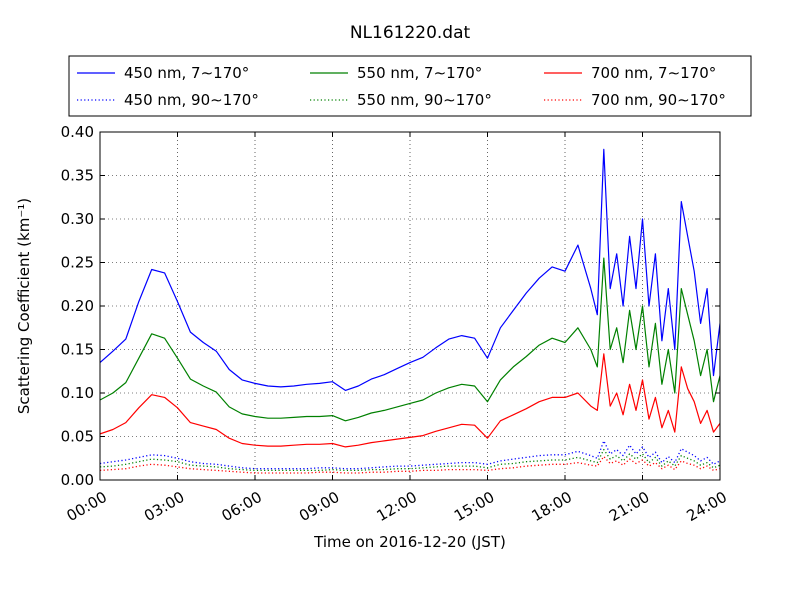 The image size is (800, 604). What do you see at coordinates (191, 100) in the screenshot?
I see `legend-label: 450 nm, 90∼170°` at bounding box center [191, 100].